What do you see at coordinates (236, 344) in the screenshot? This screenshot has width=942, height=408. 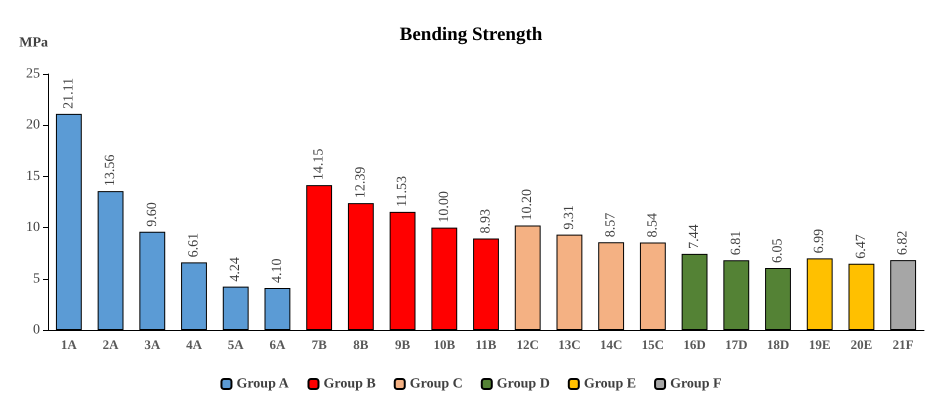 I see `x-tick-label: 5A` at bounding box center [236, 344].